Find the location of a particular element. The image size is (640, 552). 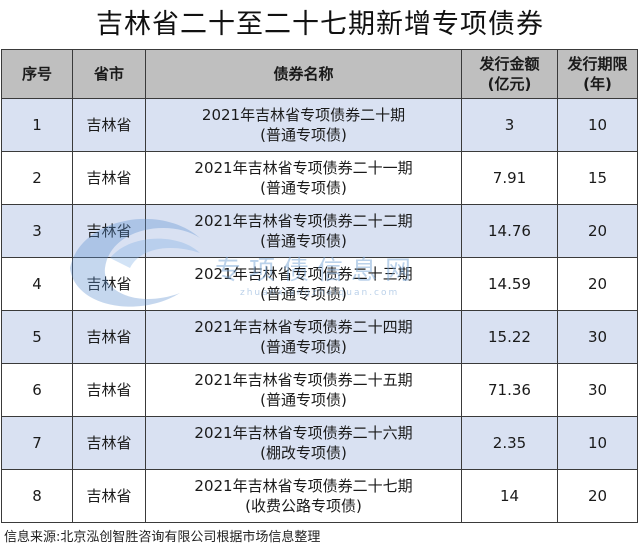

table-row: 3 吉林省 2021年吉林省专项债券二十二期 (普通专项债) 14.76 20 is located at coordinates (319, 231).